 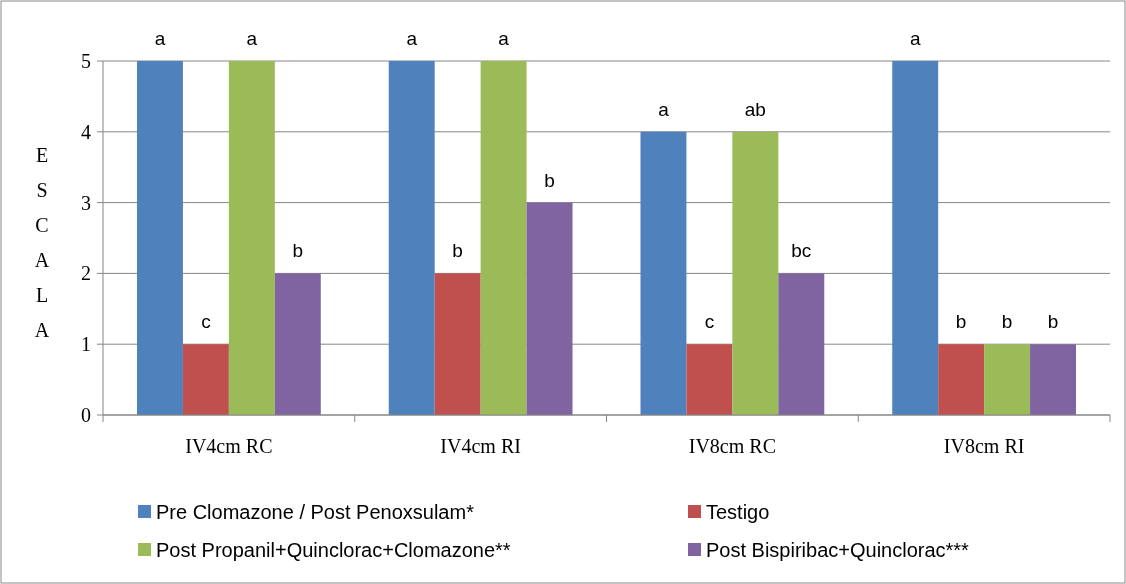 What do you see at coordinates (732, 446) in the screenshot?
I see `x-tick-label: IV8cm RC` at bounding box center [732, 446].